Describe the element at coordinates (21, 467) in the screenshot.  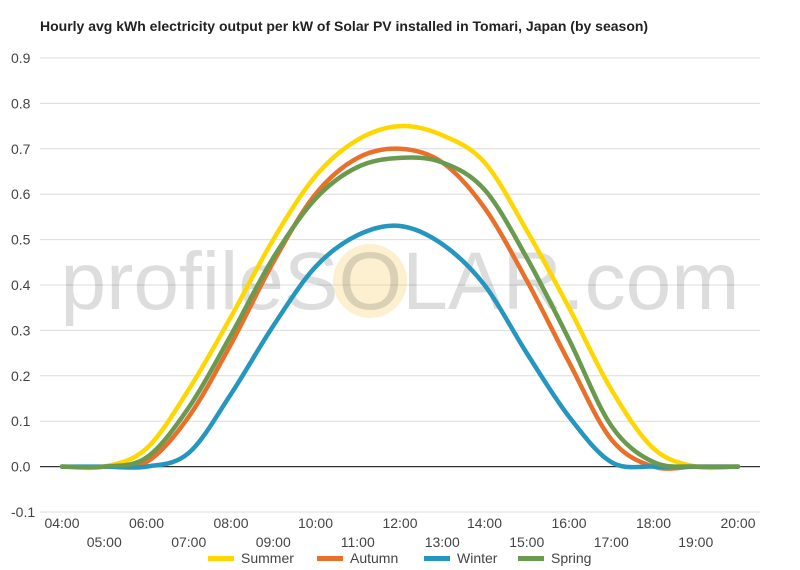
I see `y-tick-label: 0.0` at that location.